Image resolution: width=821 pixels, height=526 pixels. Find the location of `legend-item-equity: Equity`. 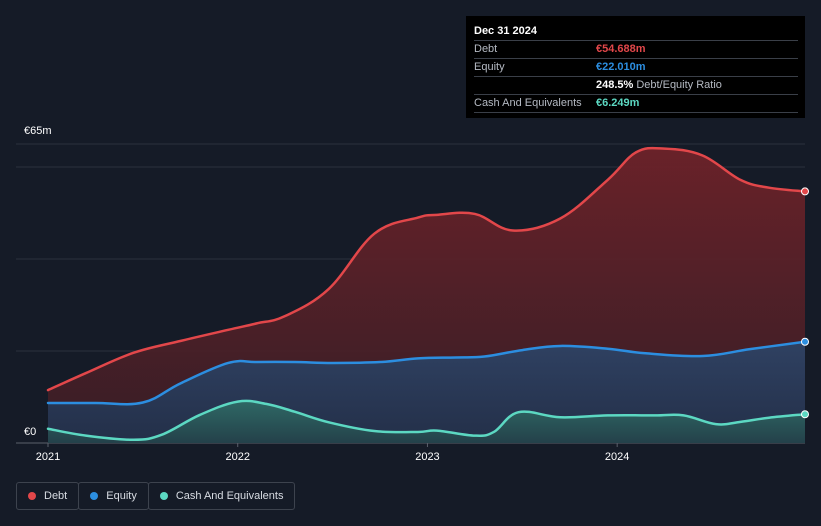

legend-item-equity: Equity is located at coordinates (113, 496).